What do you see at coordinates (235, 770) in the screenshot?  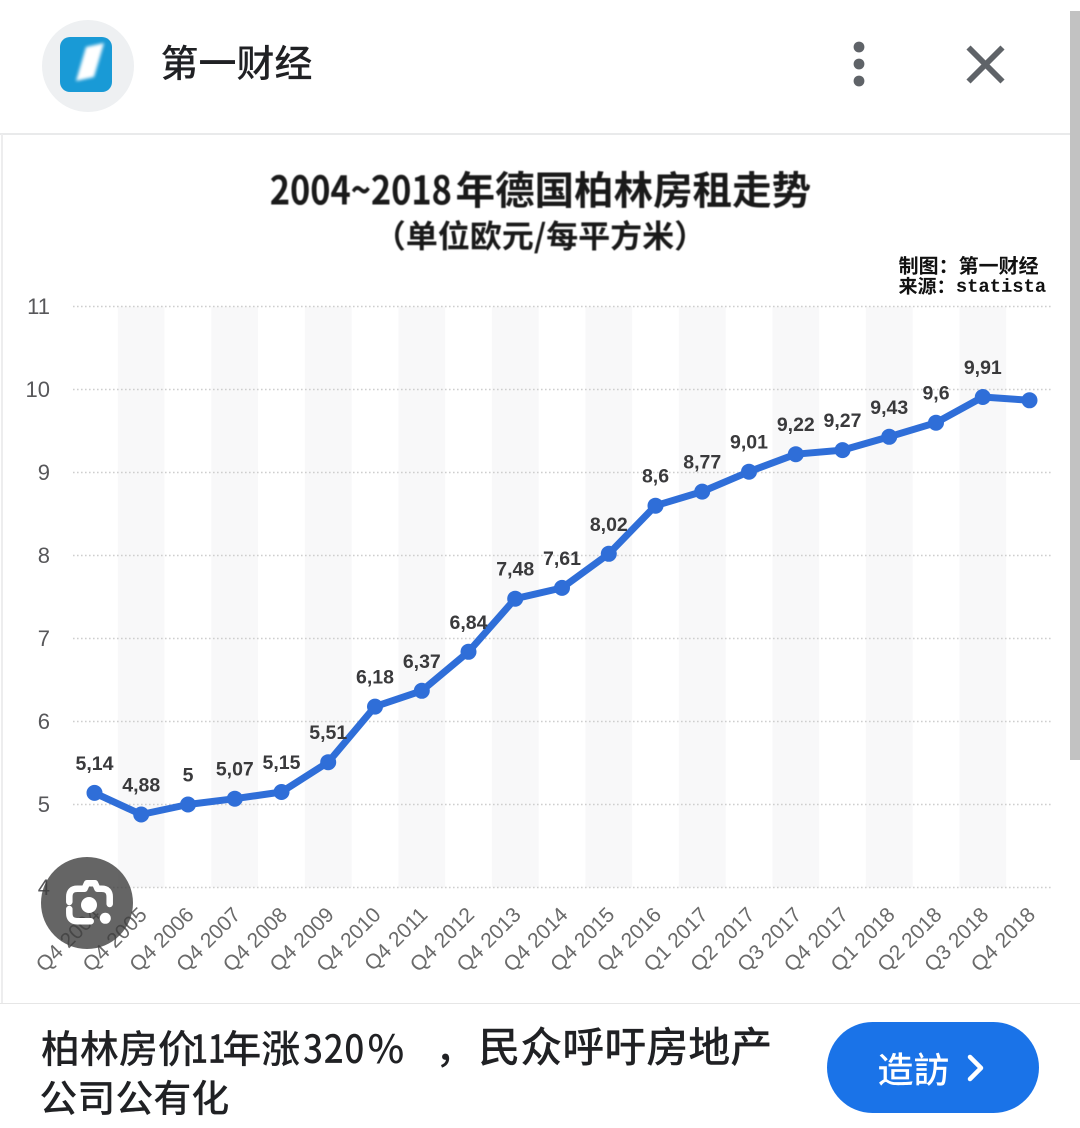 I see `svg-text: 5,07` at bounding box center [235, 770].